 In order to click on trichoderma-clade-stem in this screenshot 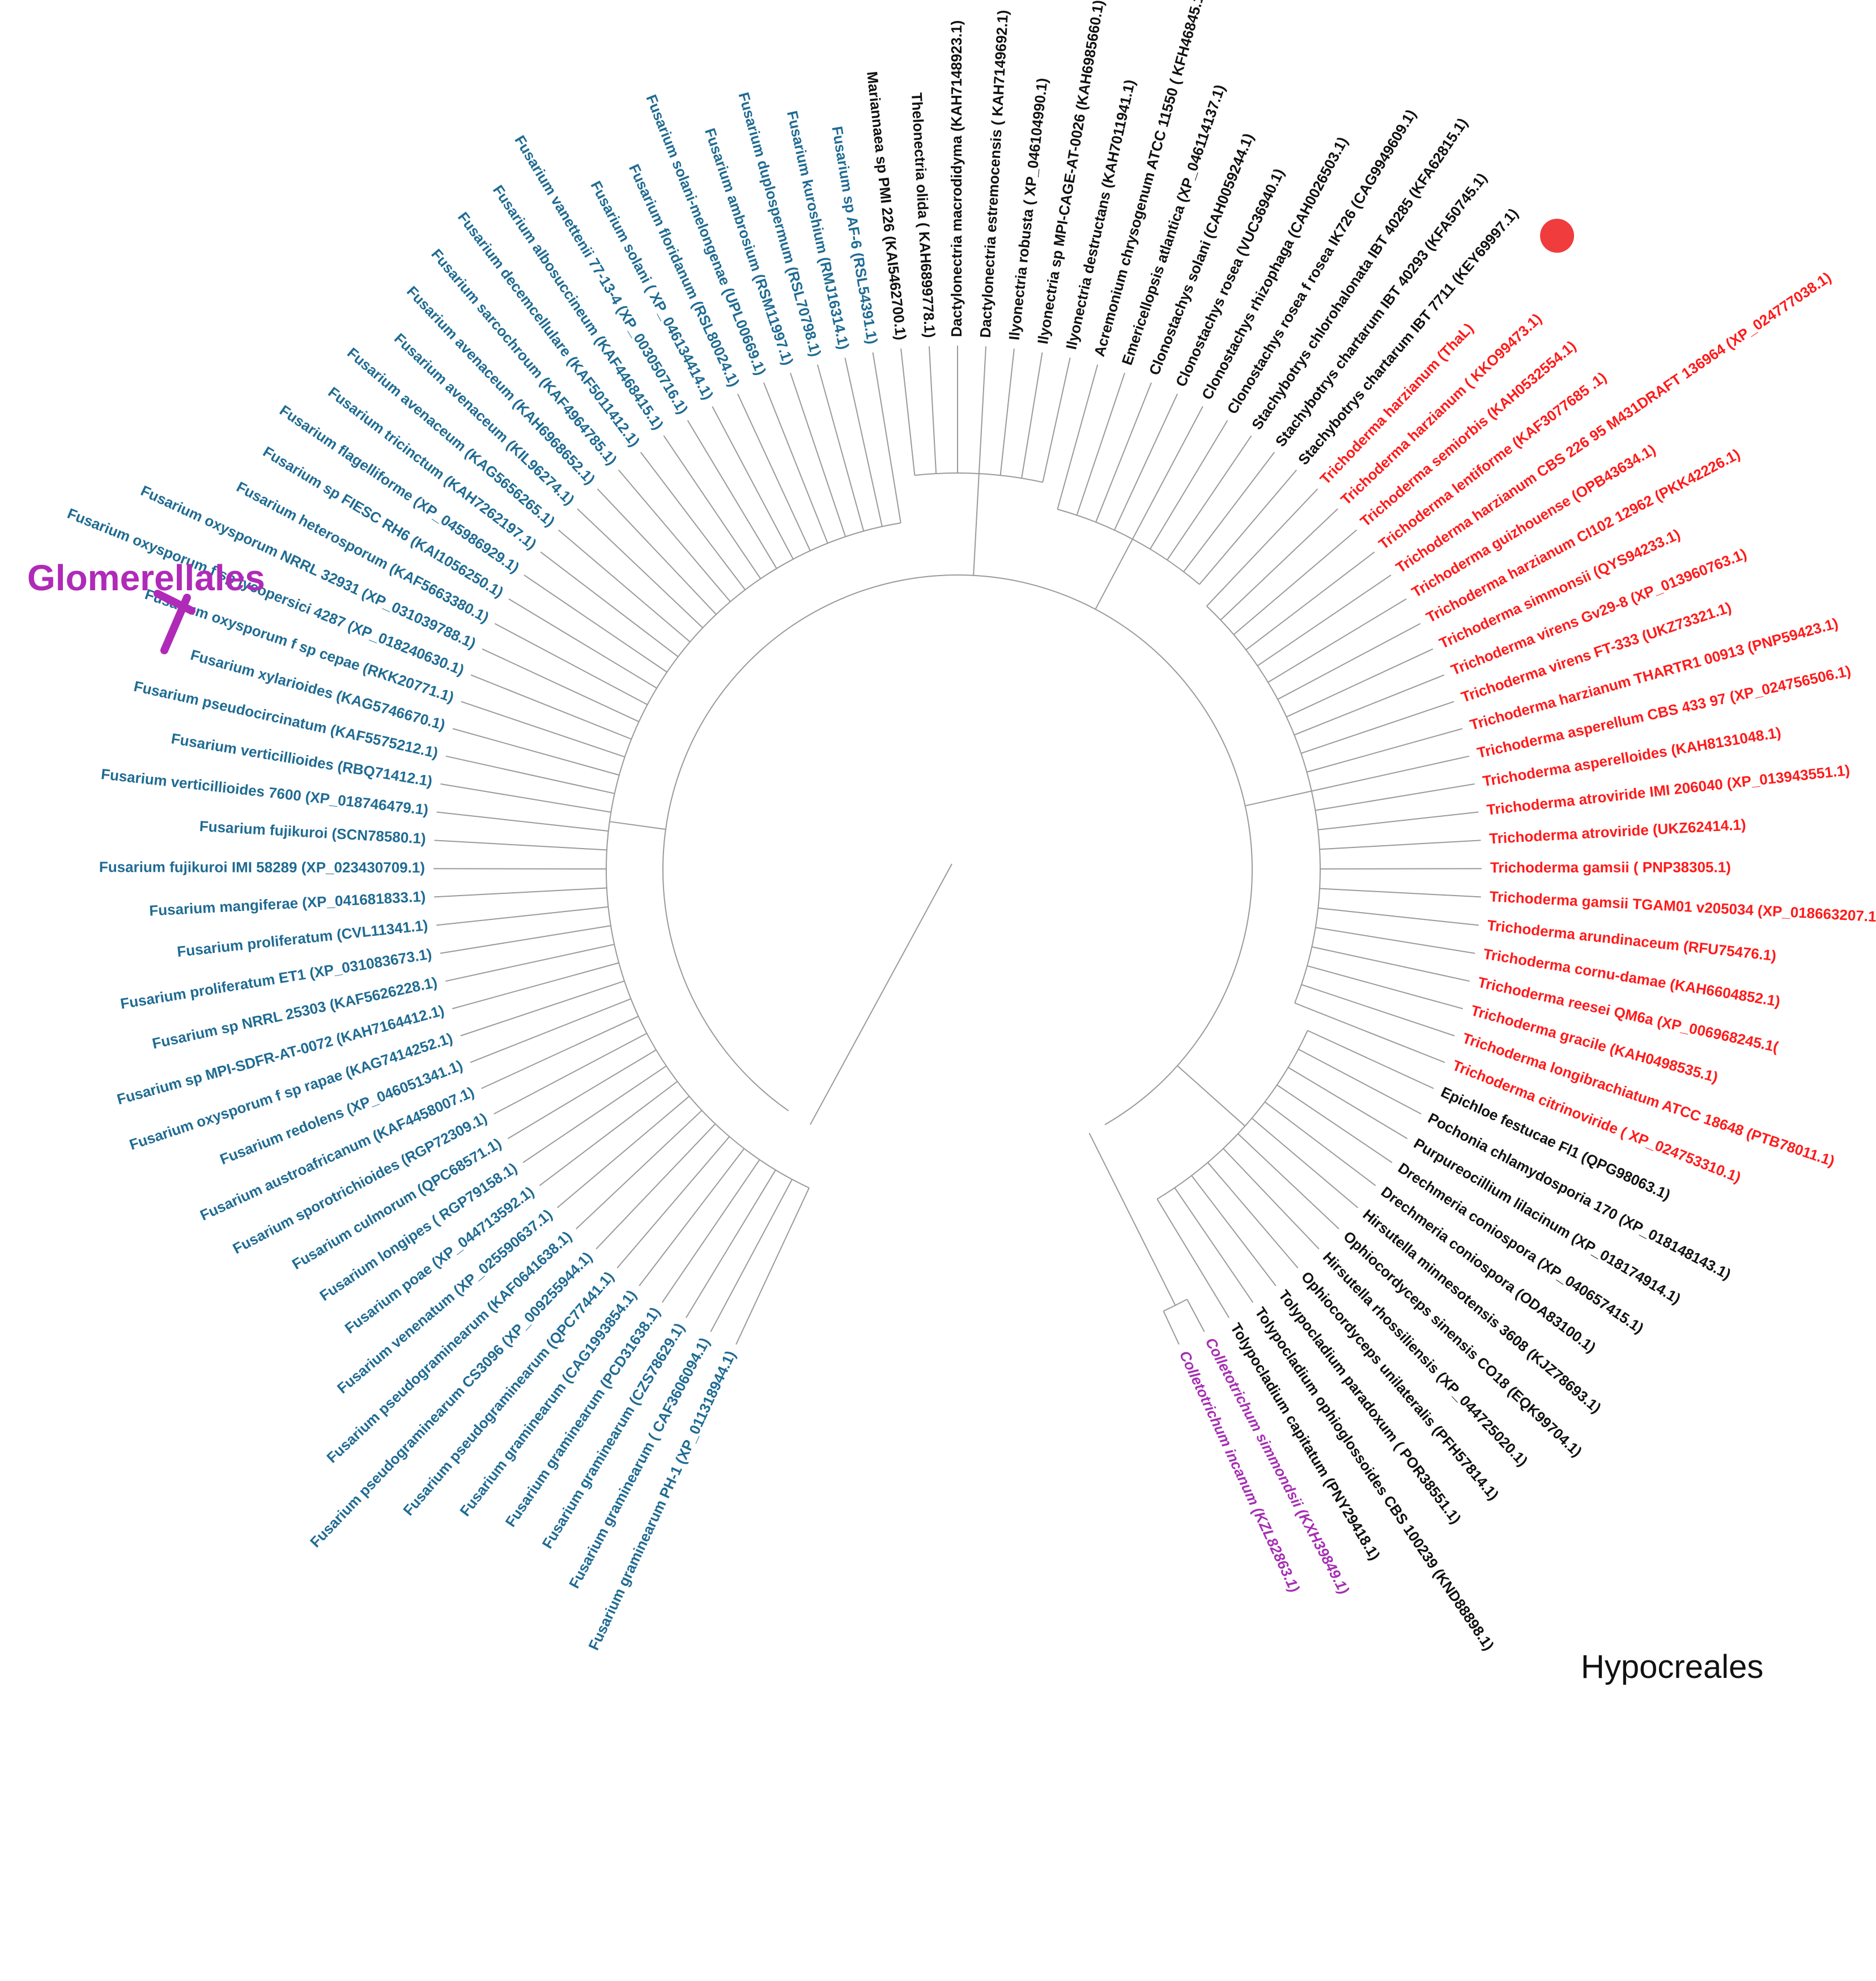, I will do `click(1278, 798)`.